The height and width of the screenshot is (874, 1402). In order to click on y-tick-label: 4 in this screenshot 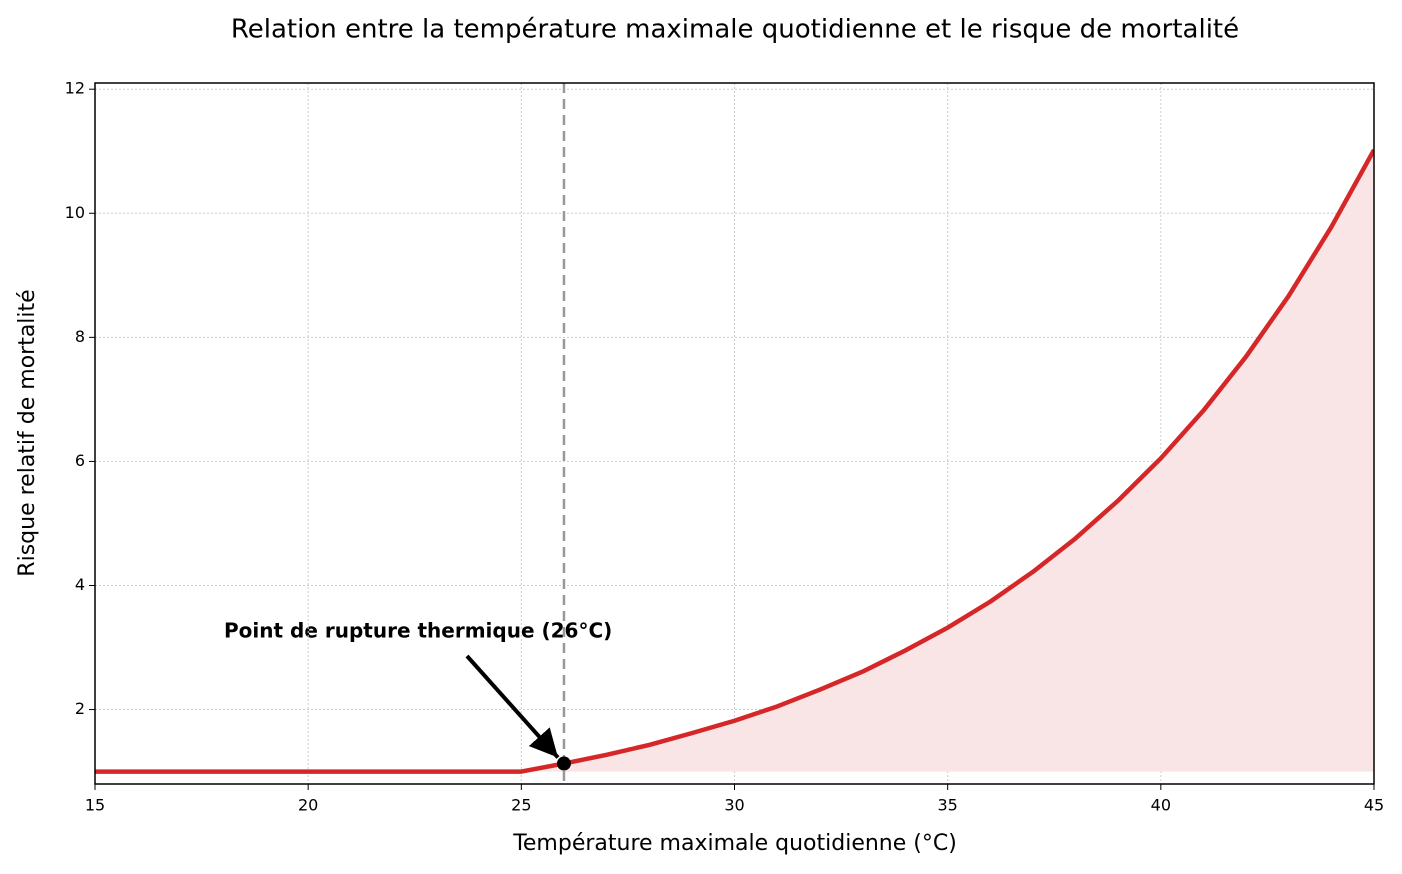, I will do `click(80, 584)`.